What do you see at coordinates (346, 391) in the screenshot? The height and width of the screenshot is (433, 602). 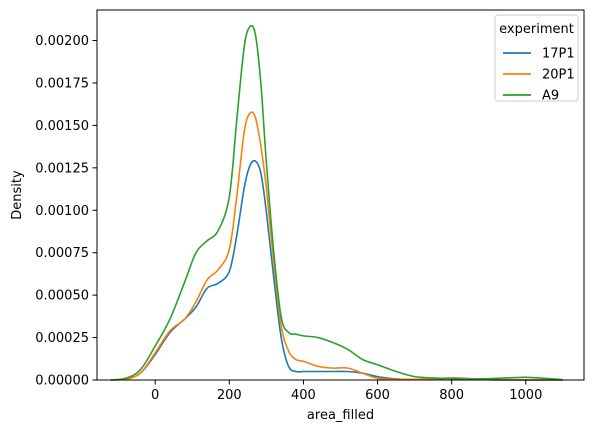 I see `x-axis: 0 200 400 600 800 1000` at bounding box center [346, 391].